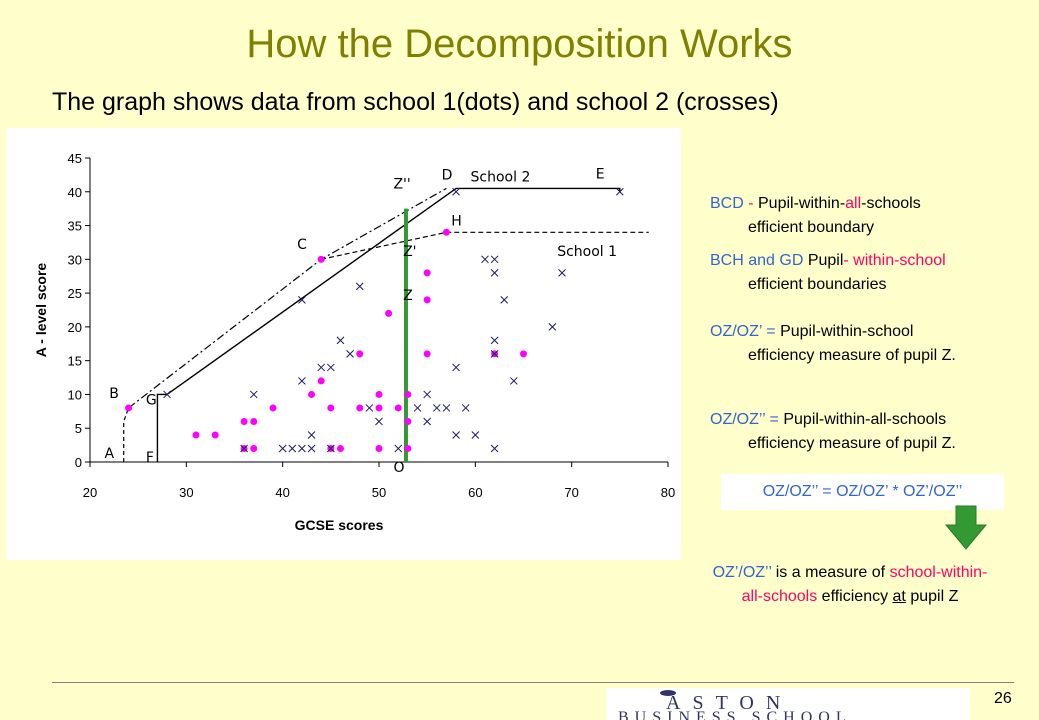 This screenshot has height=720, width=1039. What do you see at coordinates (75, 259) in the screenshot?
I see `y-tick-label: 30` at bounding box center [75, 259].